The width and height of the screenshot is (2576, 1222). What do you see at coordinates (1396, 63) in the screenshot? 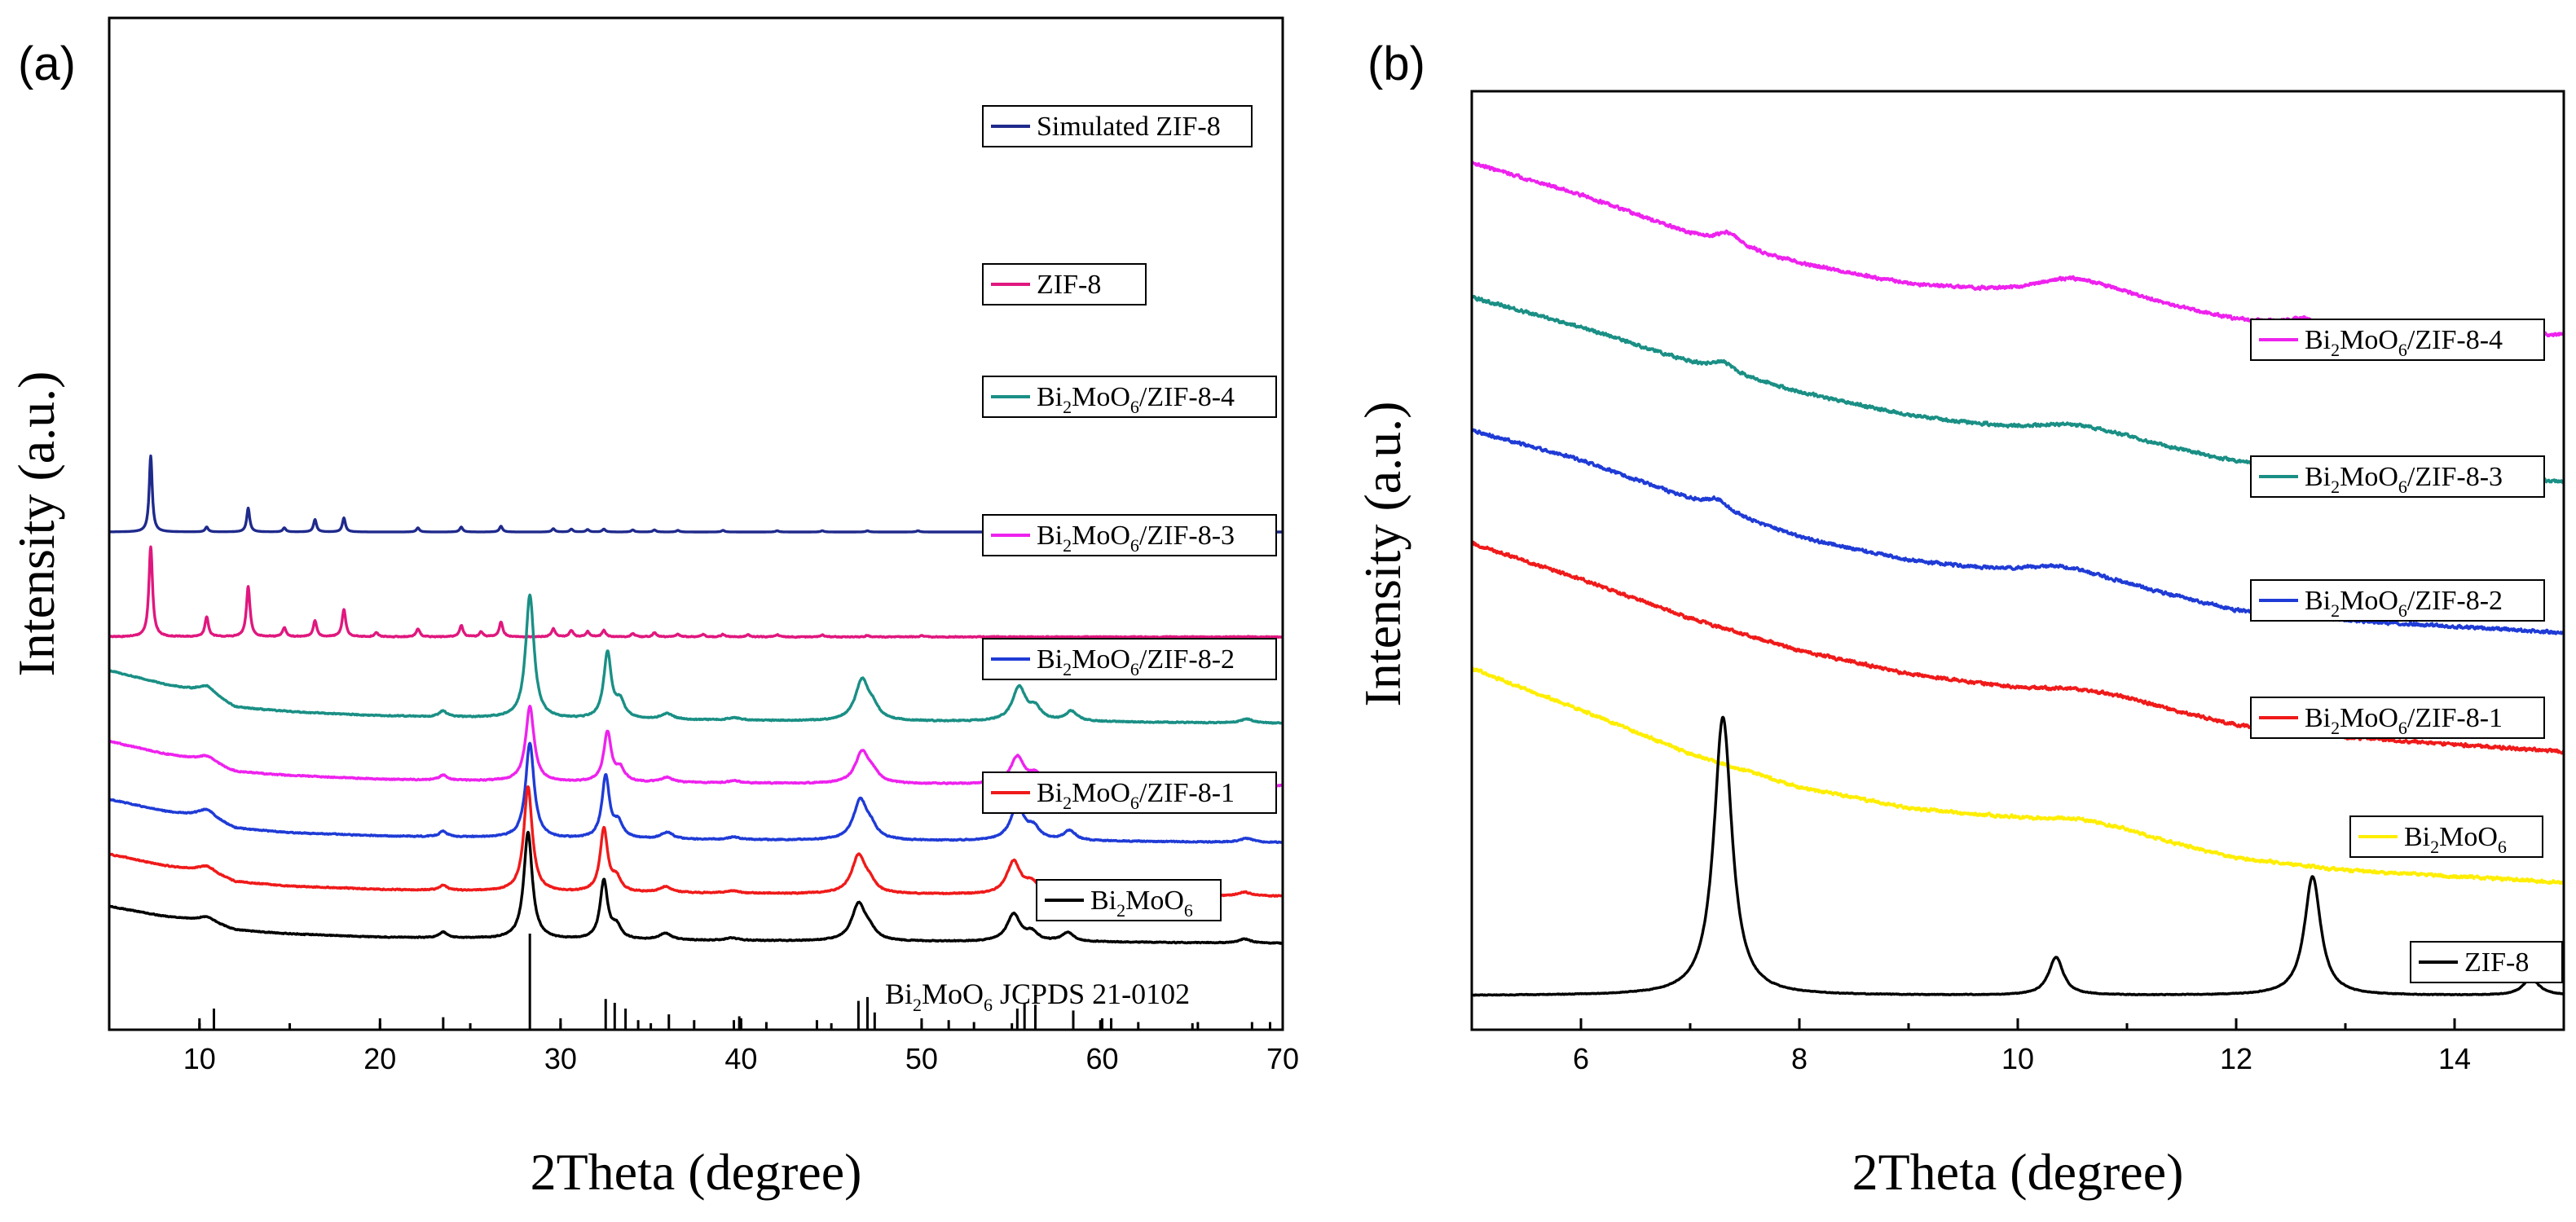
I see `panel-b-label: (b)` at bounding box center [1396, 63].